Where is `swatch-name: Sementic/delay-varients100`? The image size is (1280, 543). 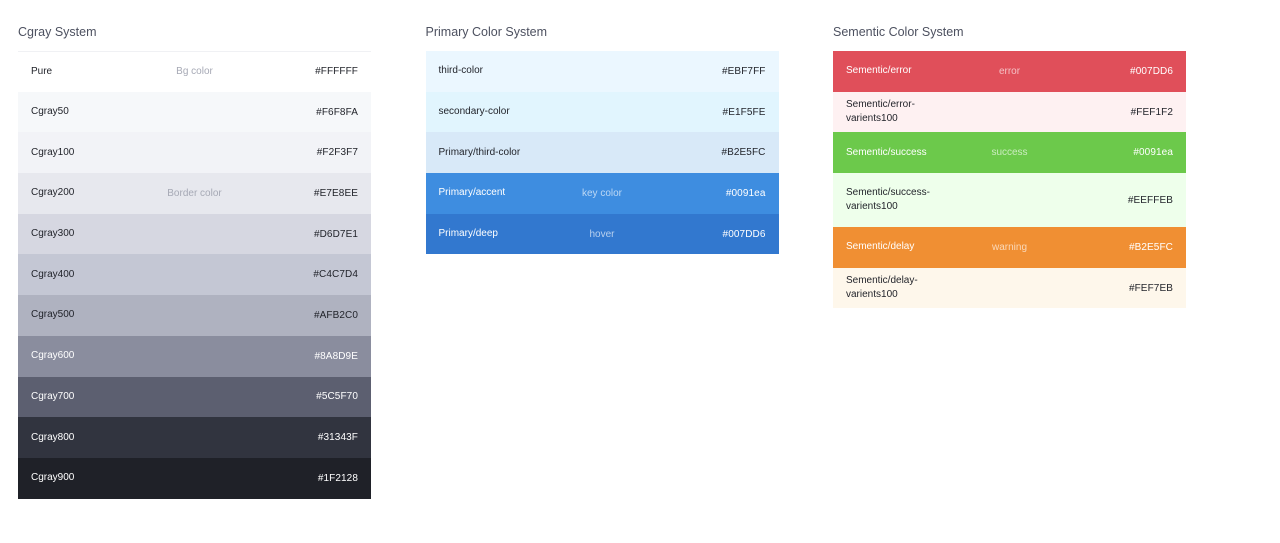 swatch-name: Sementic/delay-varients100 is located at coordinates (882, 288).